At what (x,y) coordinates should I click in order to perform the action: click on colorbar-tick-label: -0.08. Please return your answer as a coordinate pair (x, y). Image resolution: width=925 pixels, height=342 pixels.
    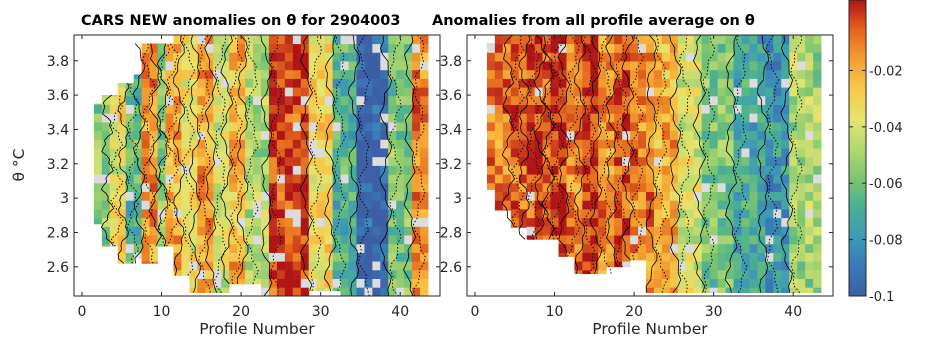
    Looking at the image, I should click on (886, 241).